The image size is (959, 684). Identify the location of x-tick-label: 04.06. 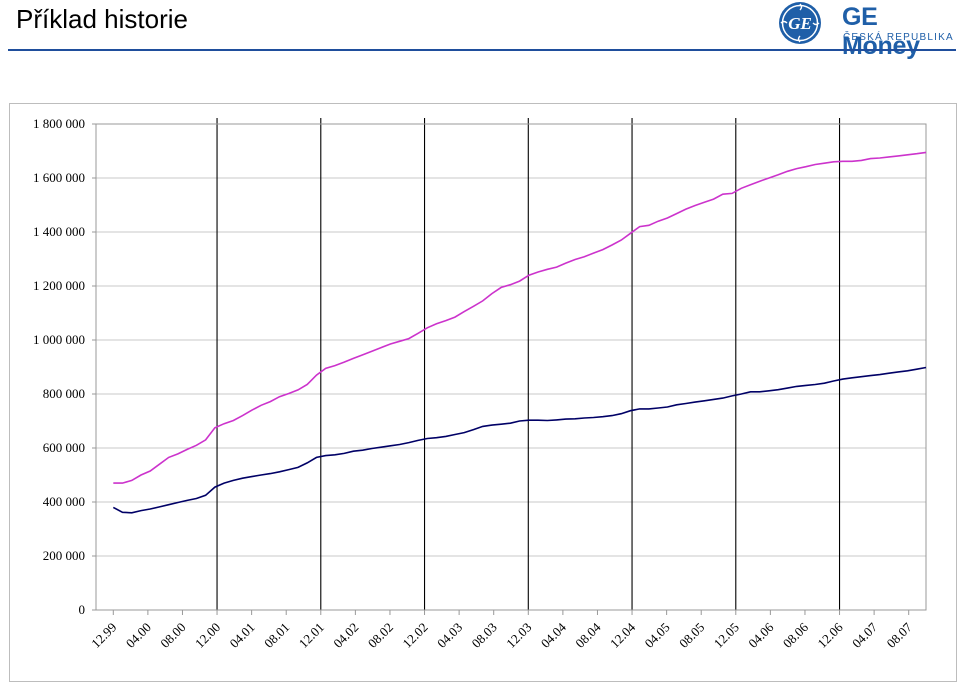
(761, 635).